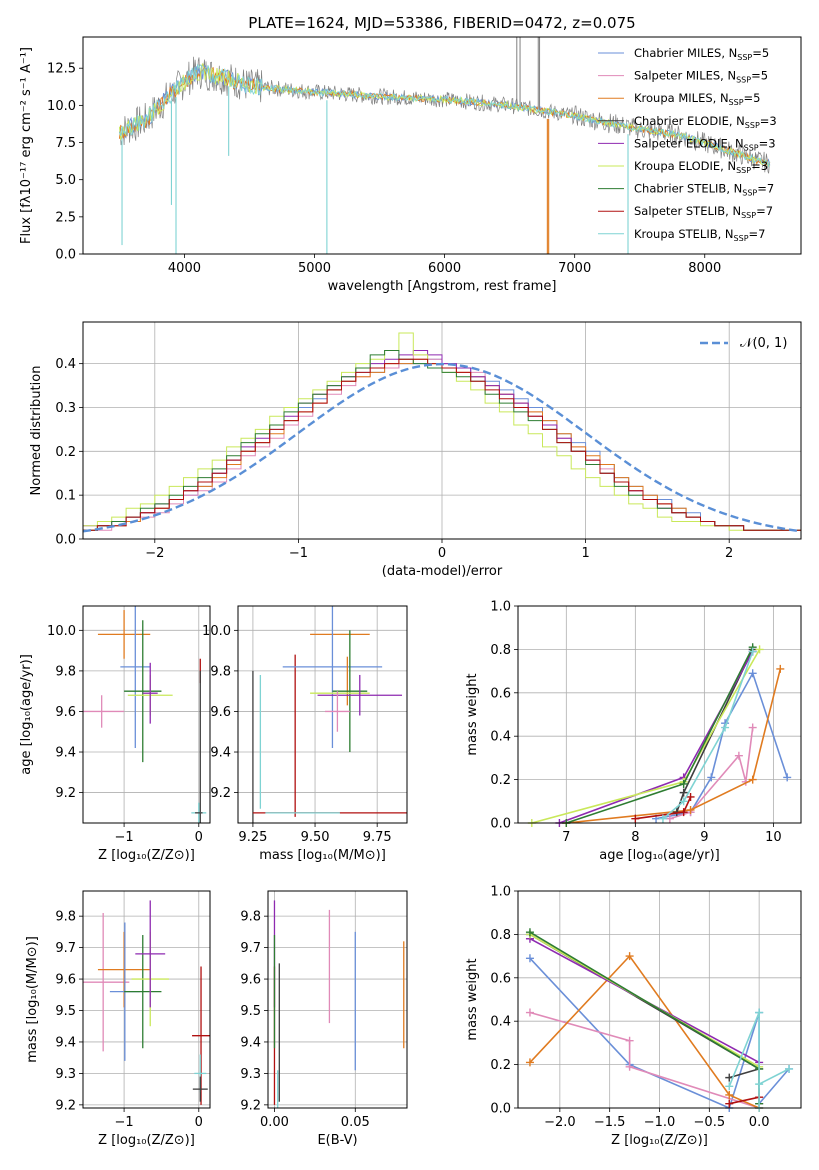 This screenshot has height=1170, width=819. I want to click on x-tick-label: 2, so click(729, 553).